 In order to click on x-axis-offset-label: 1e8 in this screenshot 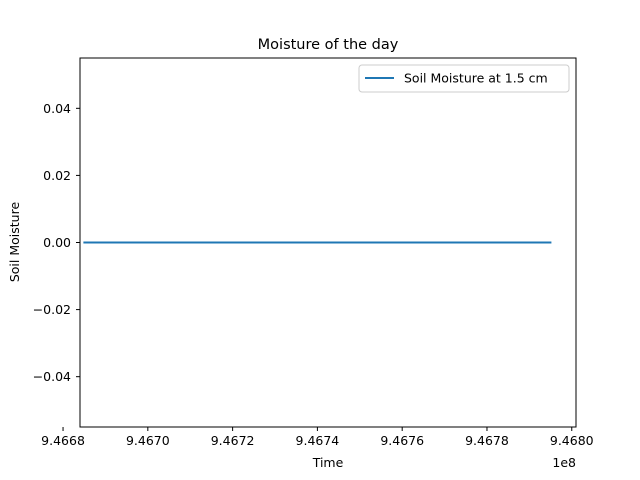, I will do `click(564, 462)`.